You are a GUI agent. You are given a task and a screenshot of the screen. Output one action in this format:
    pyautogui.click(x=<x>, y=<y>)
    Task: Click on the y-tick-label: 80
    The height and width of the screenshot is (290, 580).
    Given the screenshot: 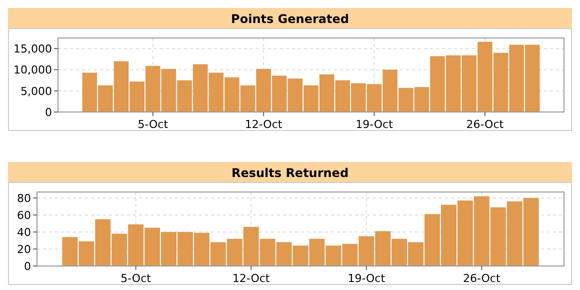 What is the action you would take?
    pyautogui.click(x=24, y=198)
    